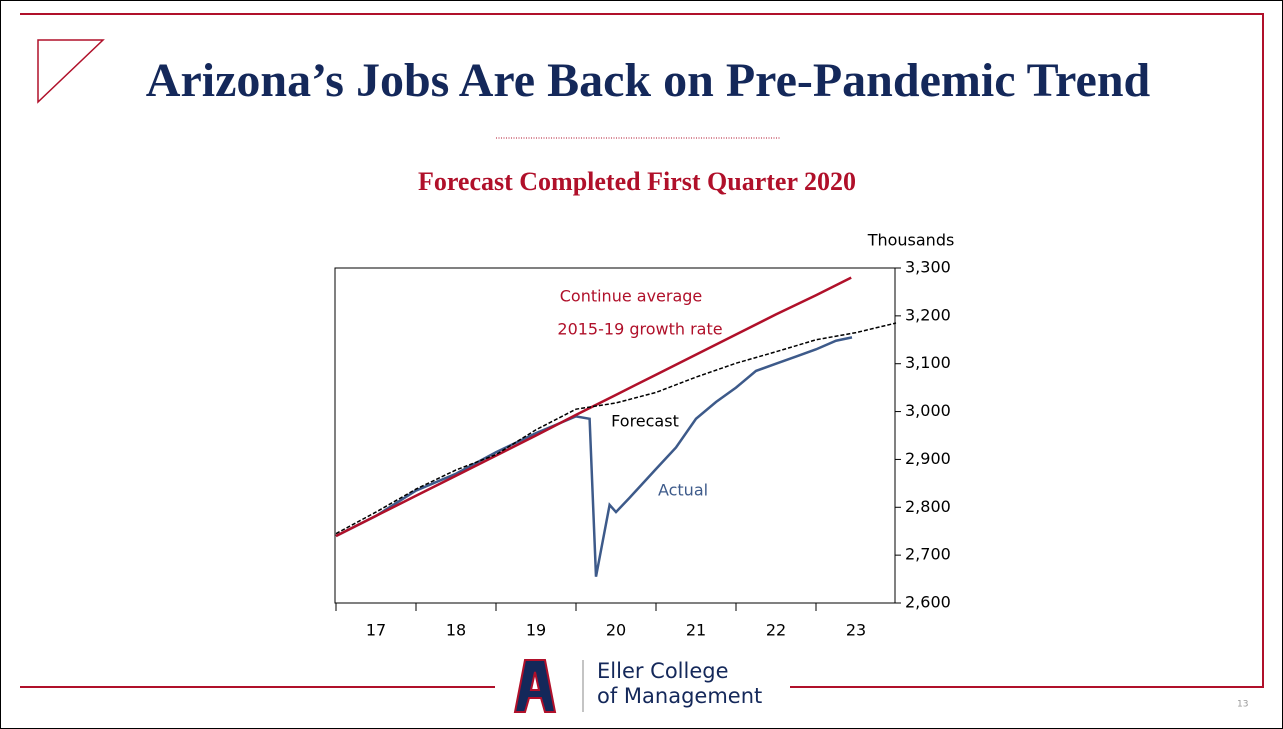 This screenshot has width=1283, height=729. Describe the element at coordinates (535, 686) in the screenshot. I see `logo-mark` at that location.